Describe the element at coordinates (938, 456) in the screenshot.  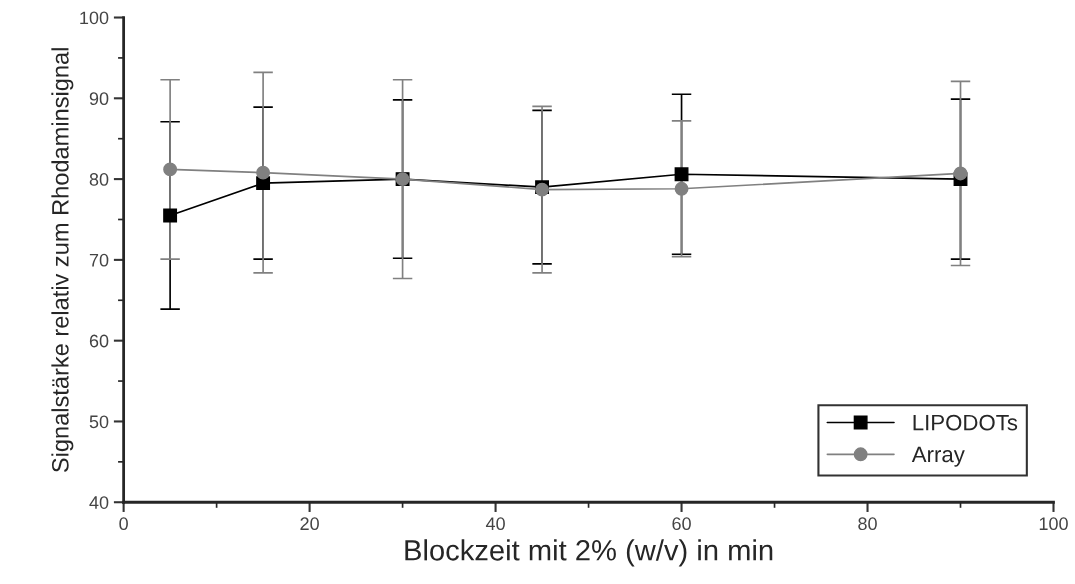
I see `legend-label: Array` at that location.